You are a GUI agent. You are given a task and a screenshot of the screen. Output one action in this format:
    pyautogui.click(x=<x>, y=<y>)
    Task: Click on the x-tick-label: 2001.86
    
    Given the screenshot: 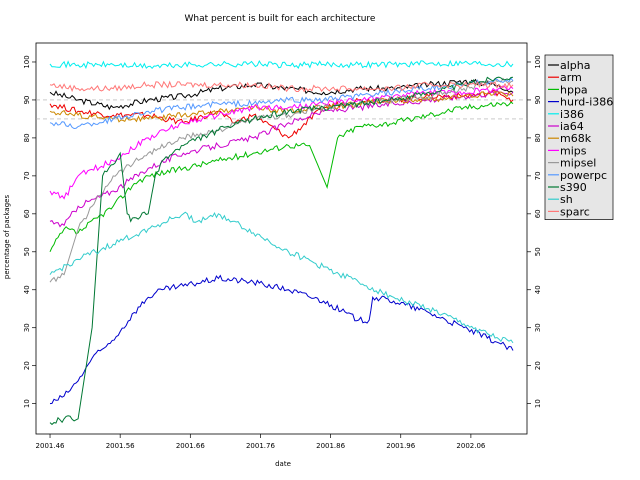 What is the action you would take?
    pyautogui.click(x=330, y=446)
    